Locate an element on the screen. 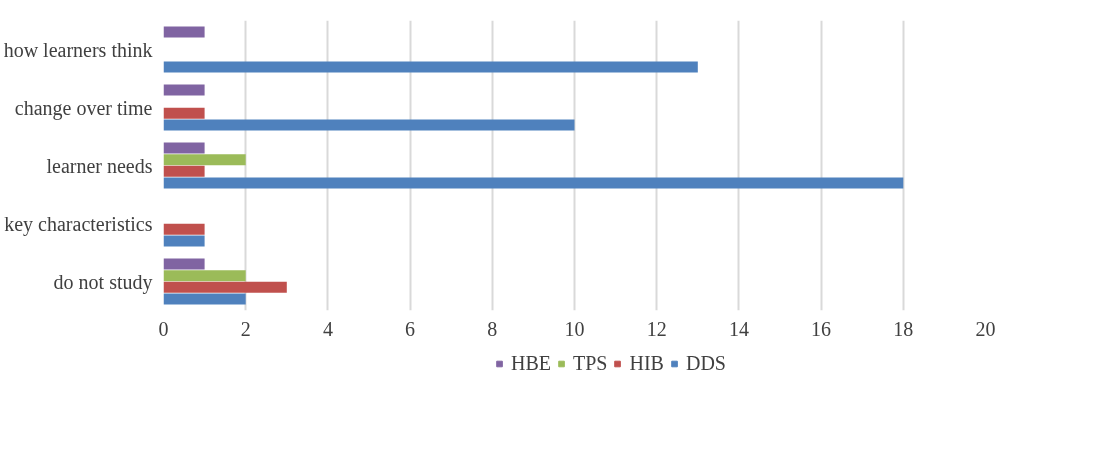 The image size is (1101, 454). x-tick-label: 2 is located at coordinates (245, 328).